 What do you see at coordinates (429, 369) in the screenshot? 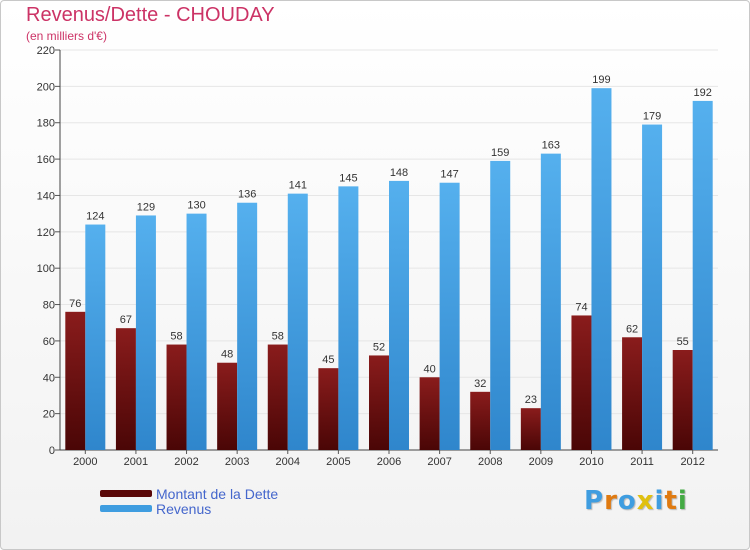
I see `data-label: 40` at bounding box center [429, 369].